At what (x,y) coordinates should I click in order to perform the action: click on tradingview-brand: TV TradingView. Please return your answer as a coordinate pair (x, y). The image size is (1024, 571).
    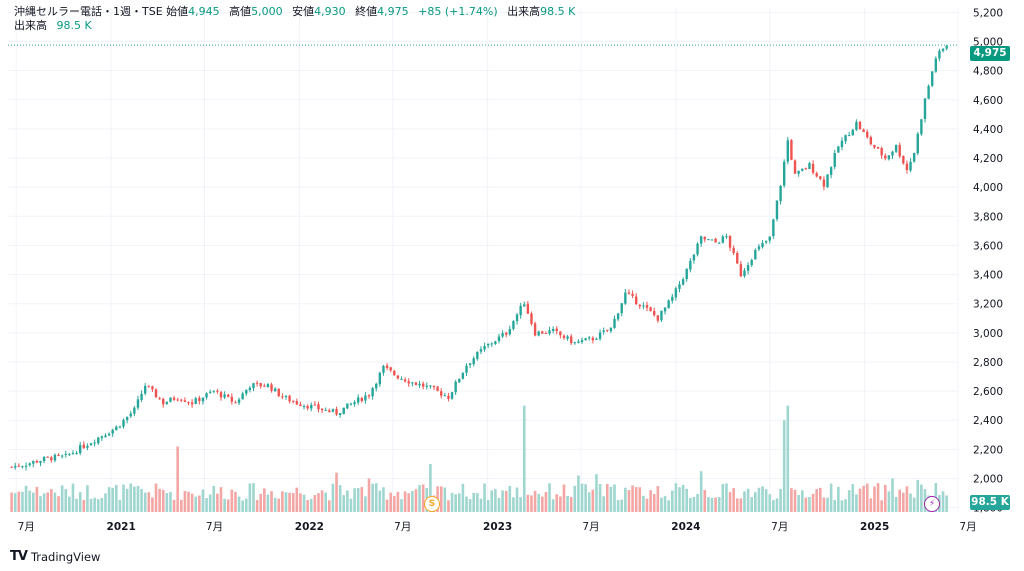
    Looking at the image, I should click on (55, 556).